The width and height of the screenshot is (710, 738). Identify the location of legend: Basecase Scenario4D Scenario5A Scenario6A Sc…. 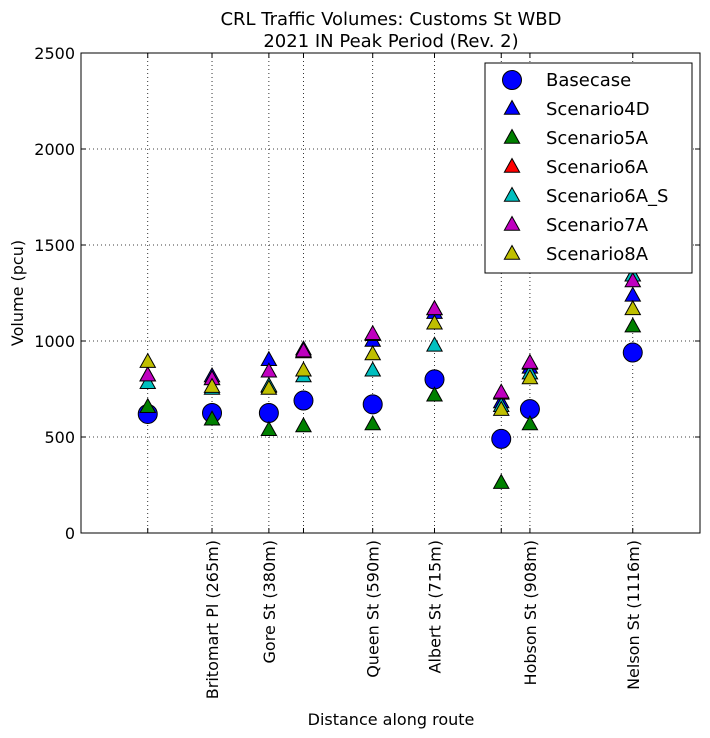
(588, 168).